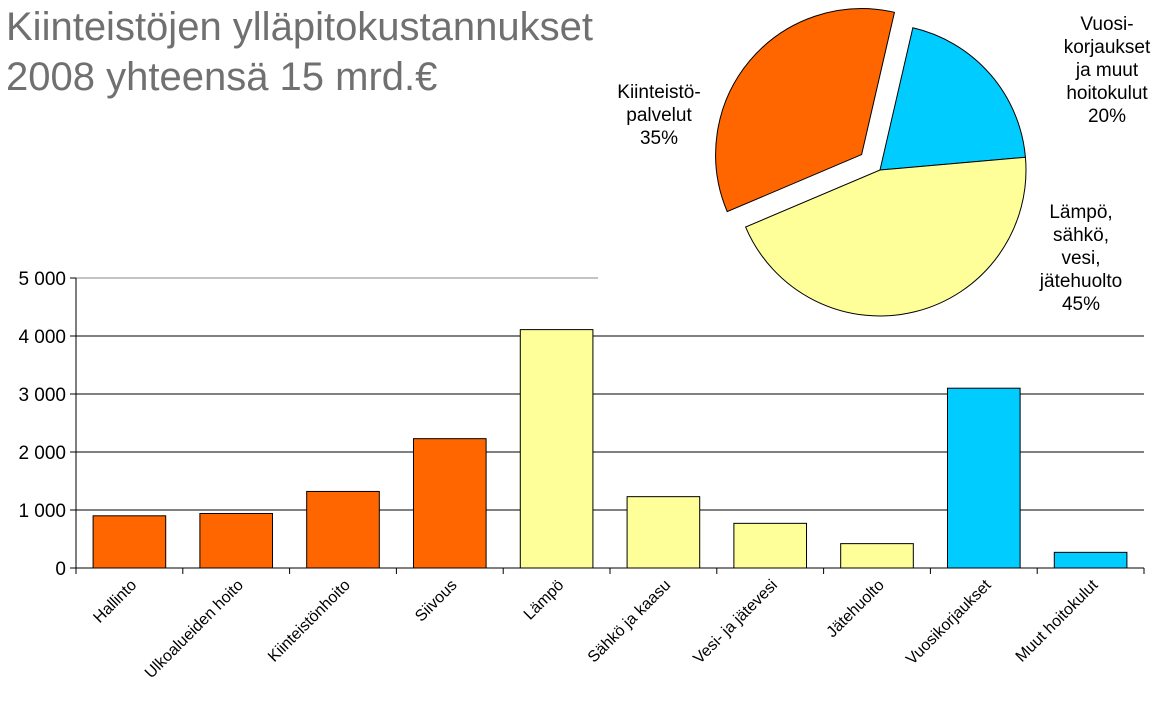 This screenshot has height=706, width=1165. Describe the element at coordinates (42, 424) in the screenshot. I see `bar-chart-y-tick-labels: 0 1 000 2 000 3 000 4 000 5 000` at that location.